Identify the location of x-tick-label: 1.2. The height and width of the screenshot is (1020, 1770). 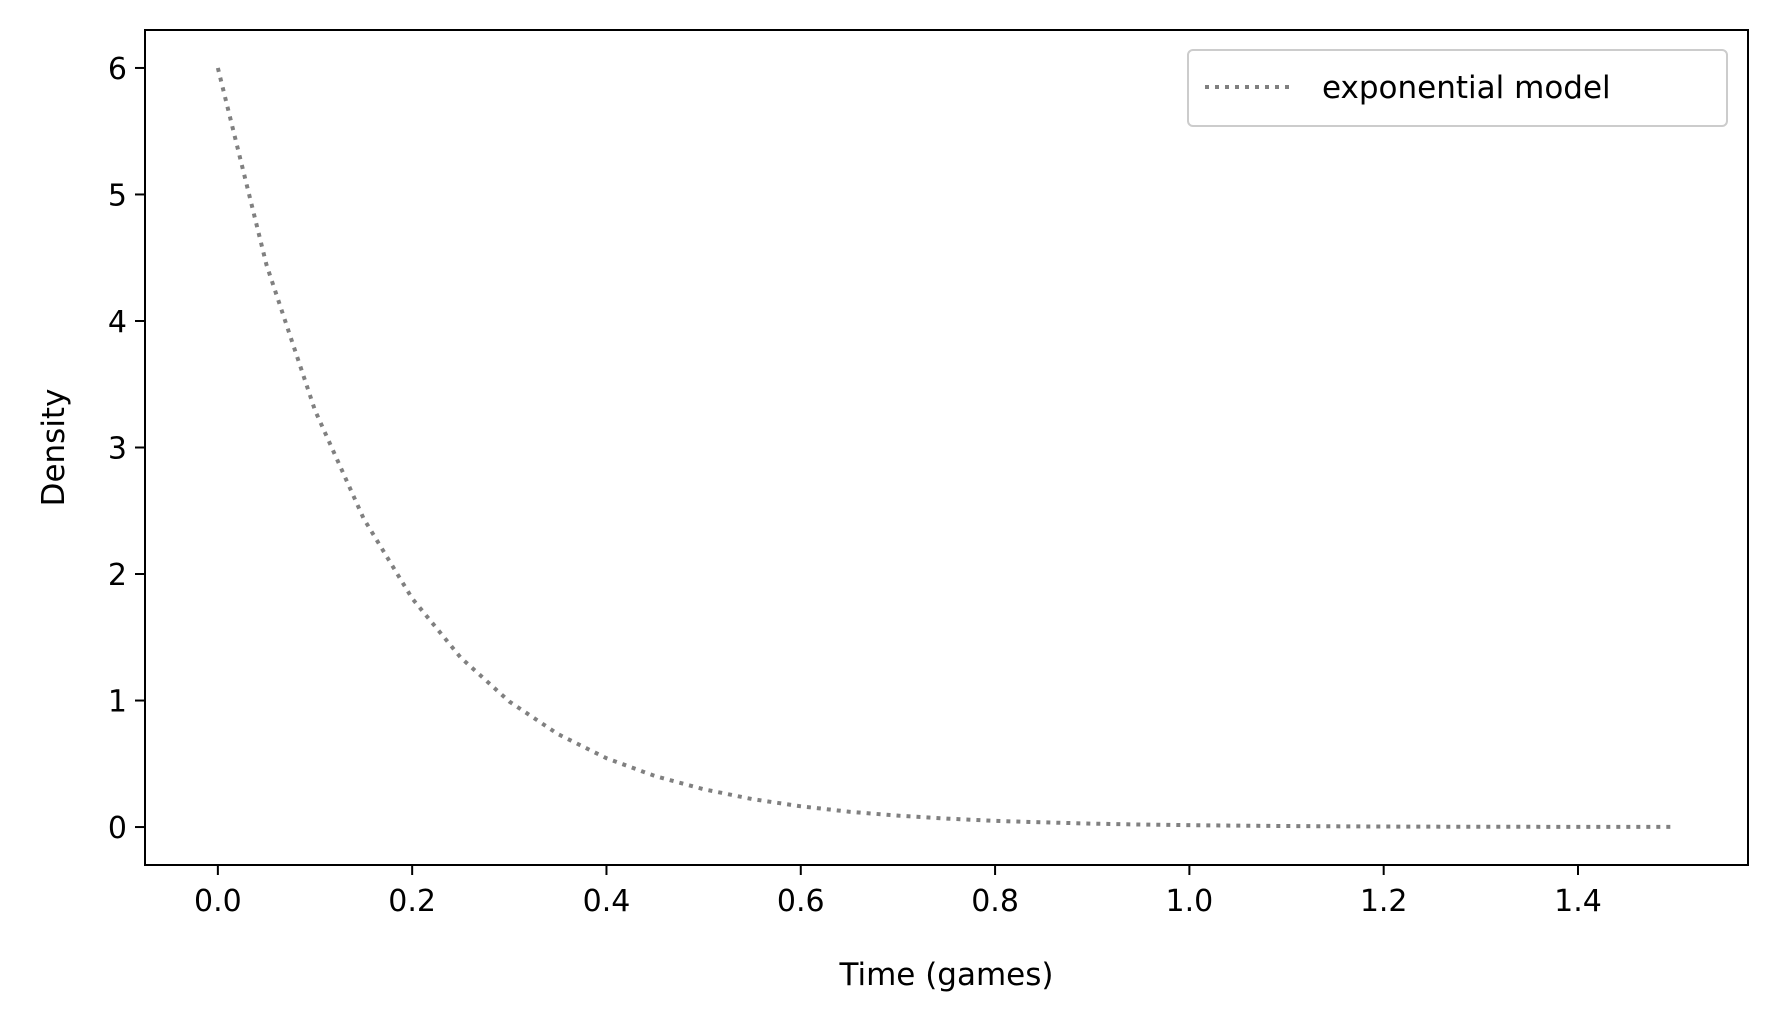
(1384, 901).